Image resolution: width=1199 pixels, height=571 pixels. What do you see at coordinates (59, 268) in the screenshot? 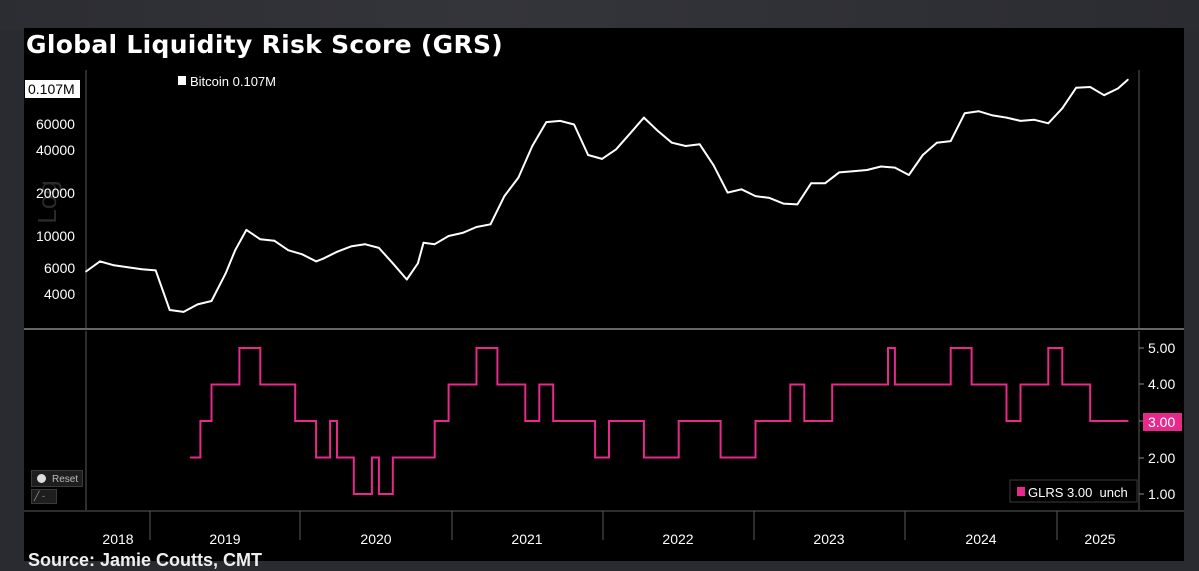
I see `btc-y-tick-6000: 6000` at bounding box center [59, 268].